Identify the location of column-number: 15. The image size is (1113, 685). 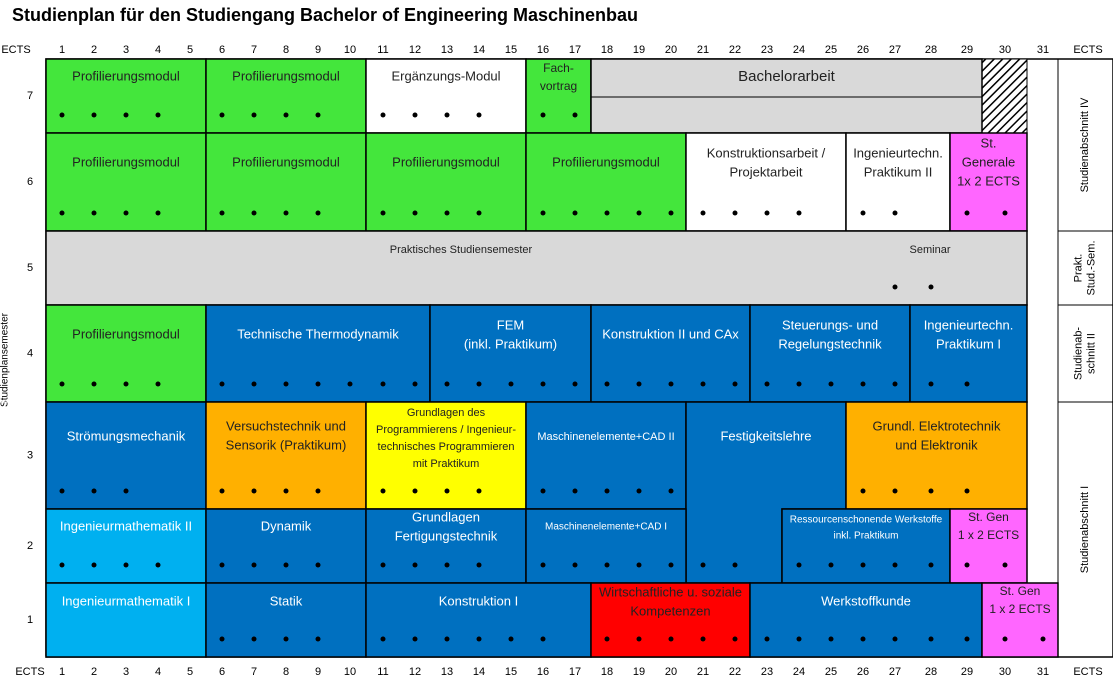
(511, 50).